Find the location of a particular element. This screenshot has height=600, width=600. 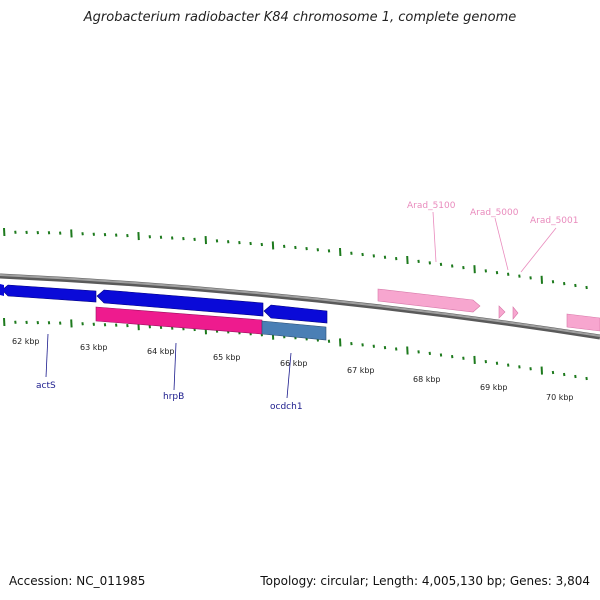

leader-hrpB is located at coordinates (175, 366).